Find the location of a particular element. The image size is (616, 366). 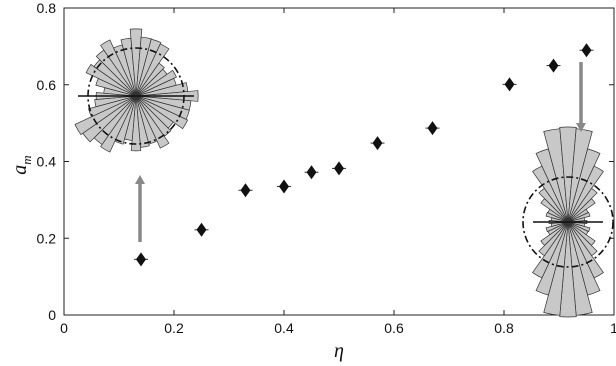

x-tick-label: 0.8 is located at coordinates (504, 328).